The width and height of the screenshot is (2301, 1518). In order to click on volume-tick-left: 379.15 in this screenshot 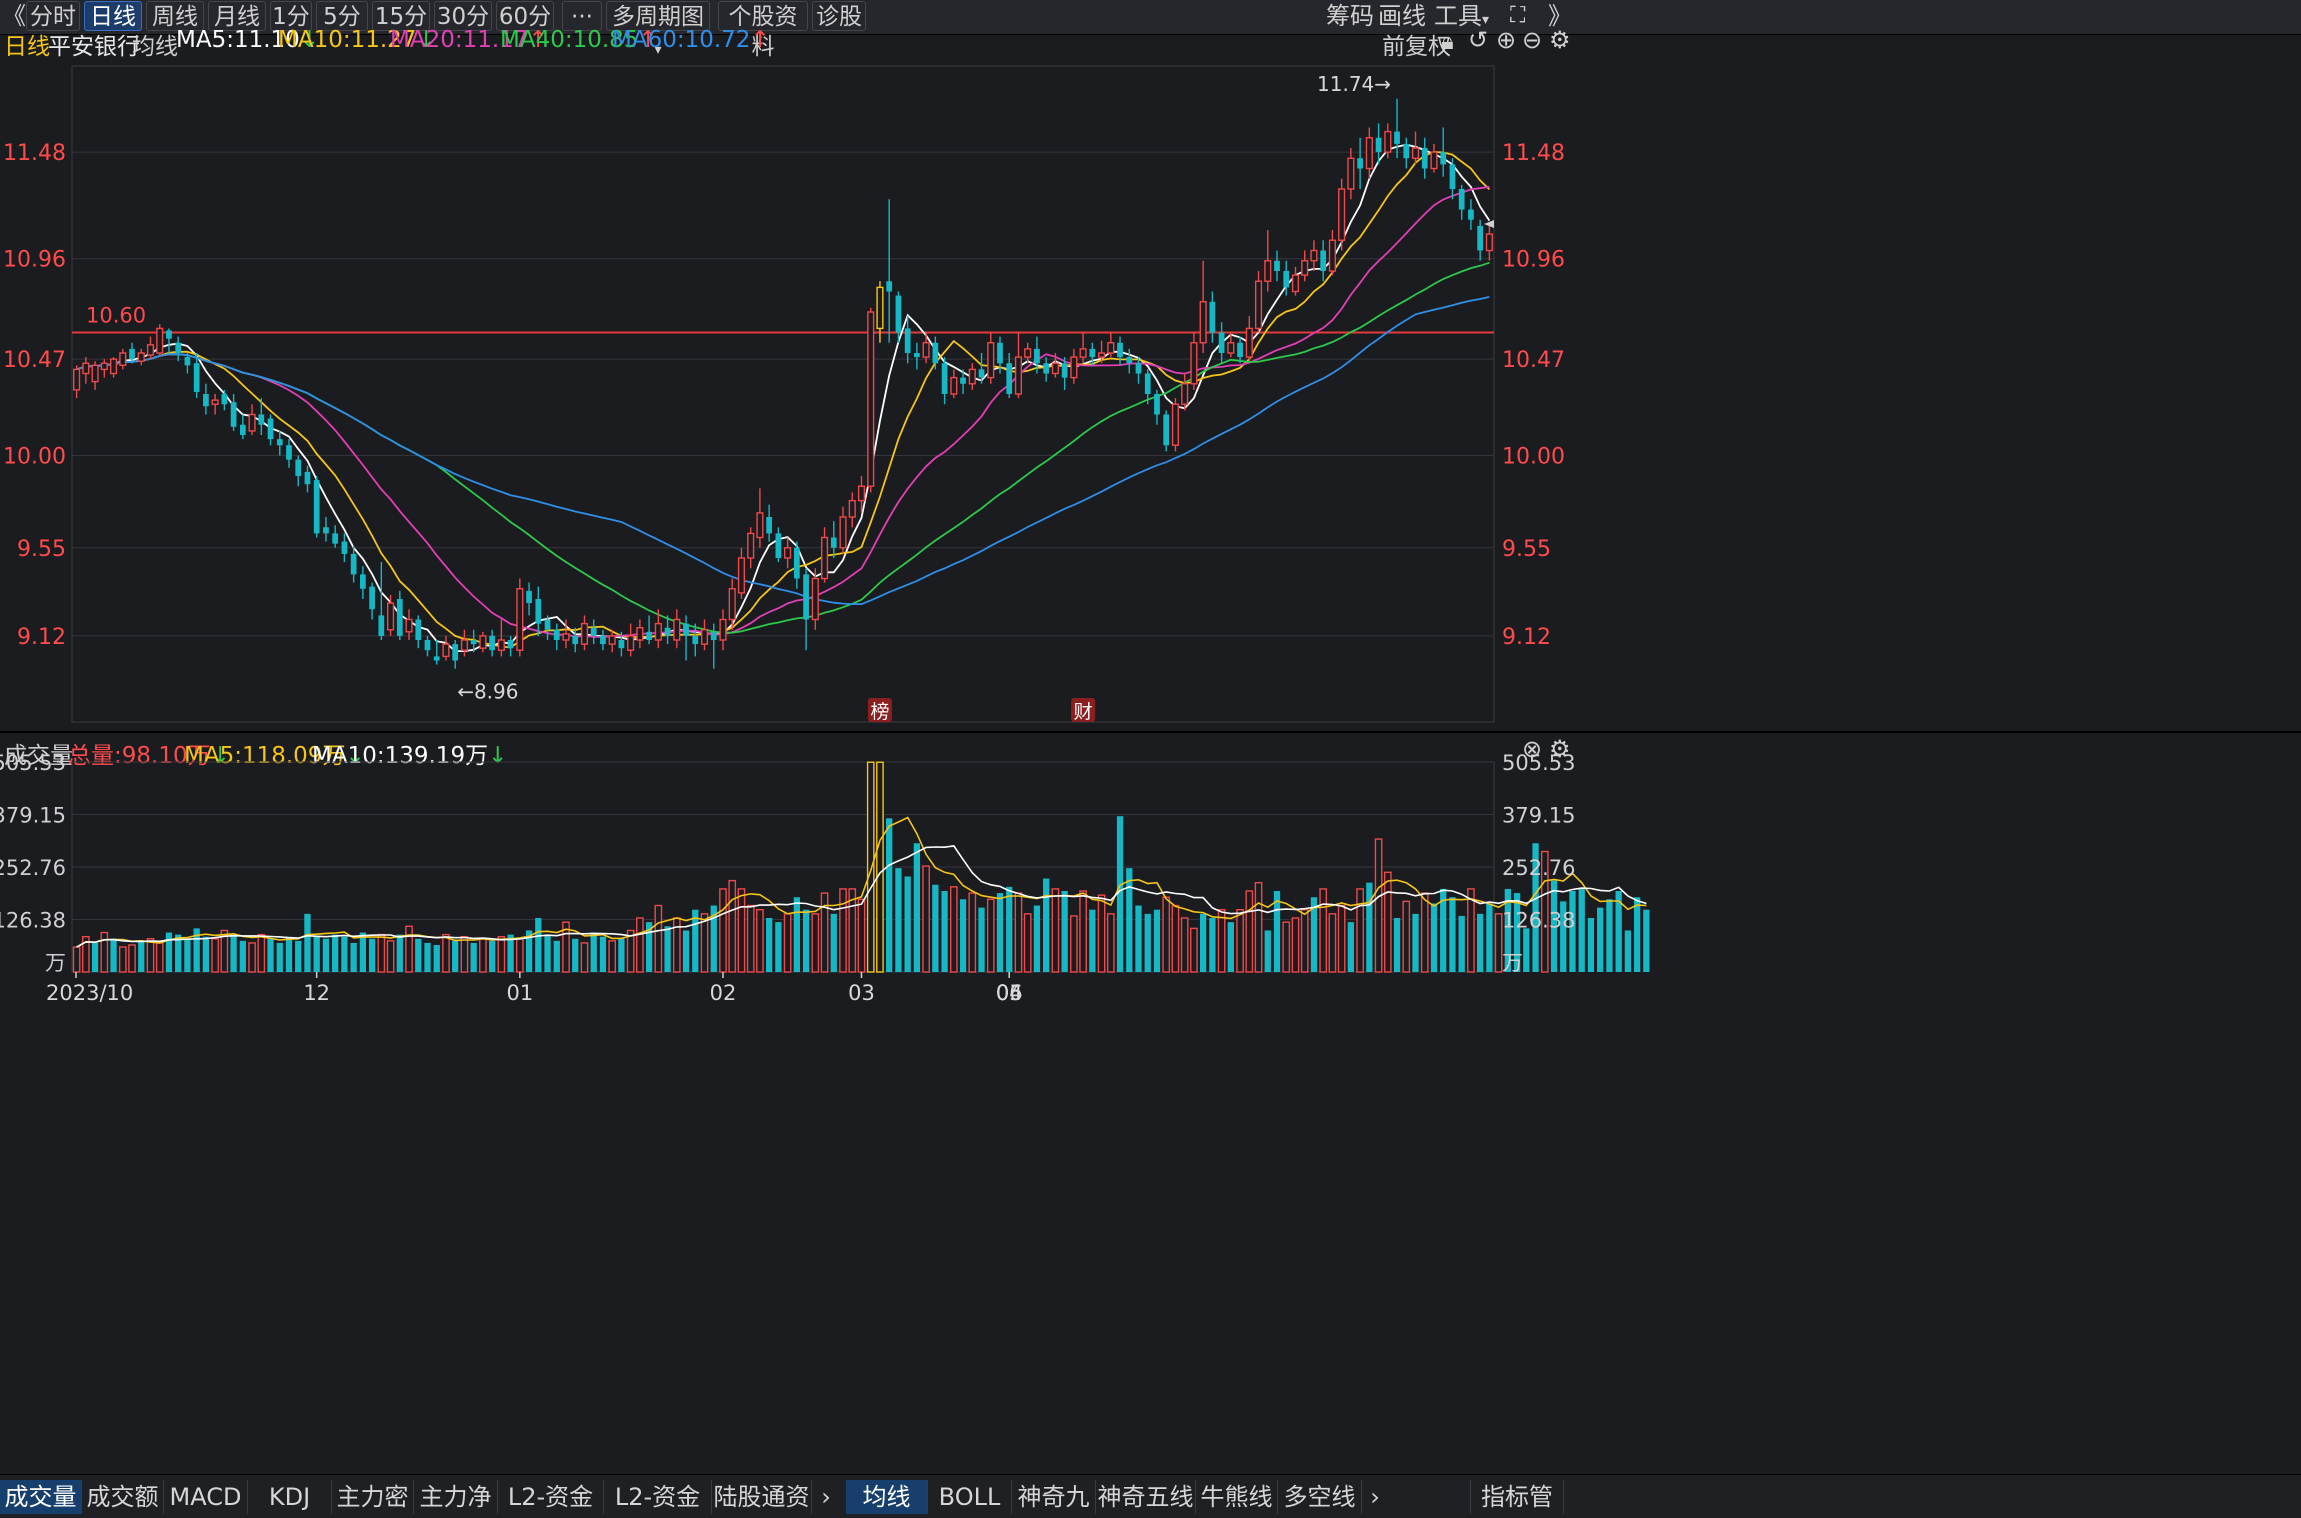, I will do `click(33, 815)`.